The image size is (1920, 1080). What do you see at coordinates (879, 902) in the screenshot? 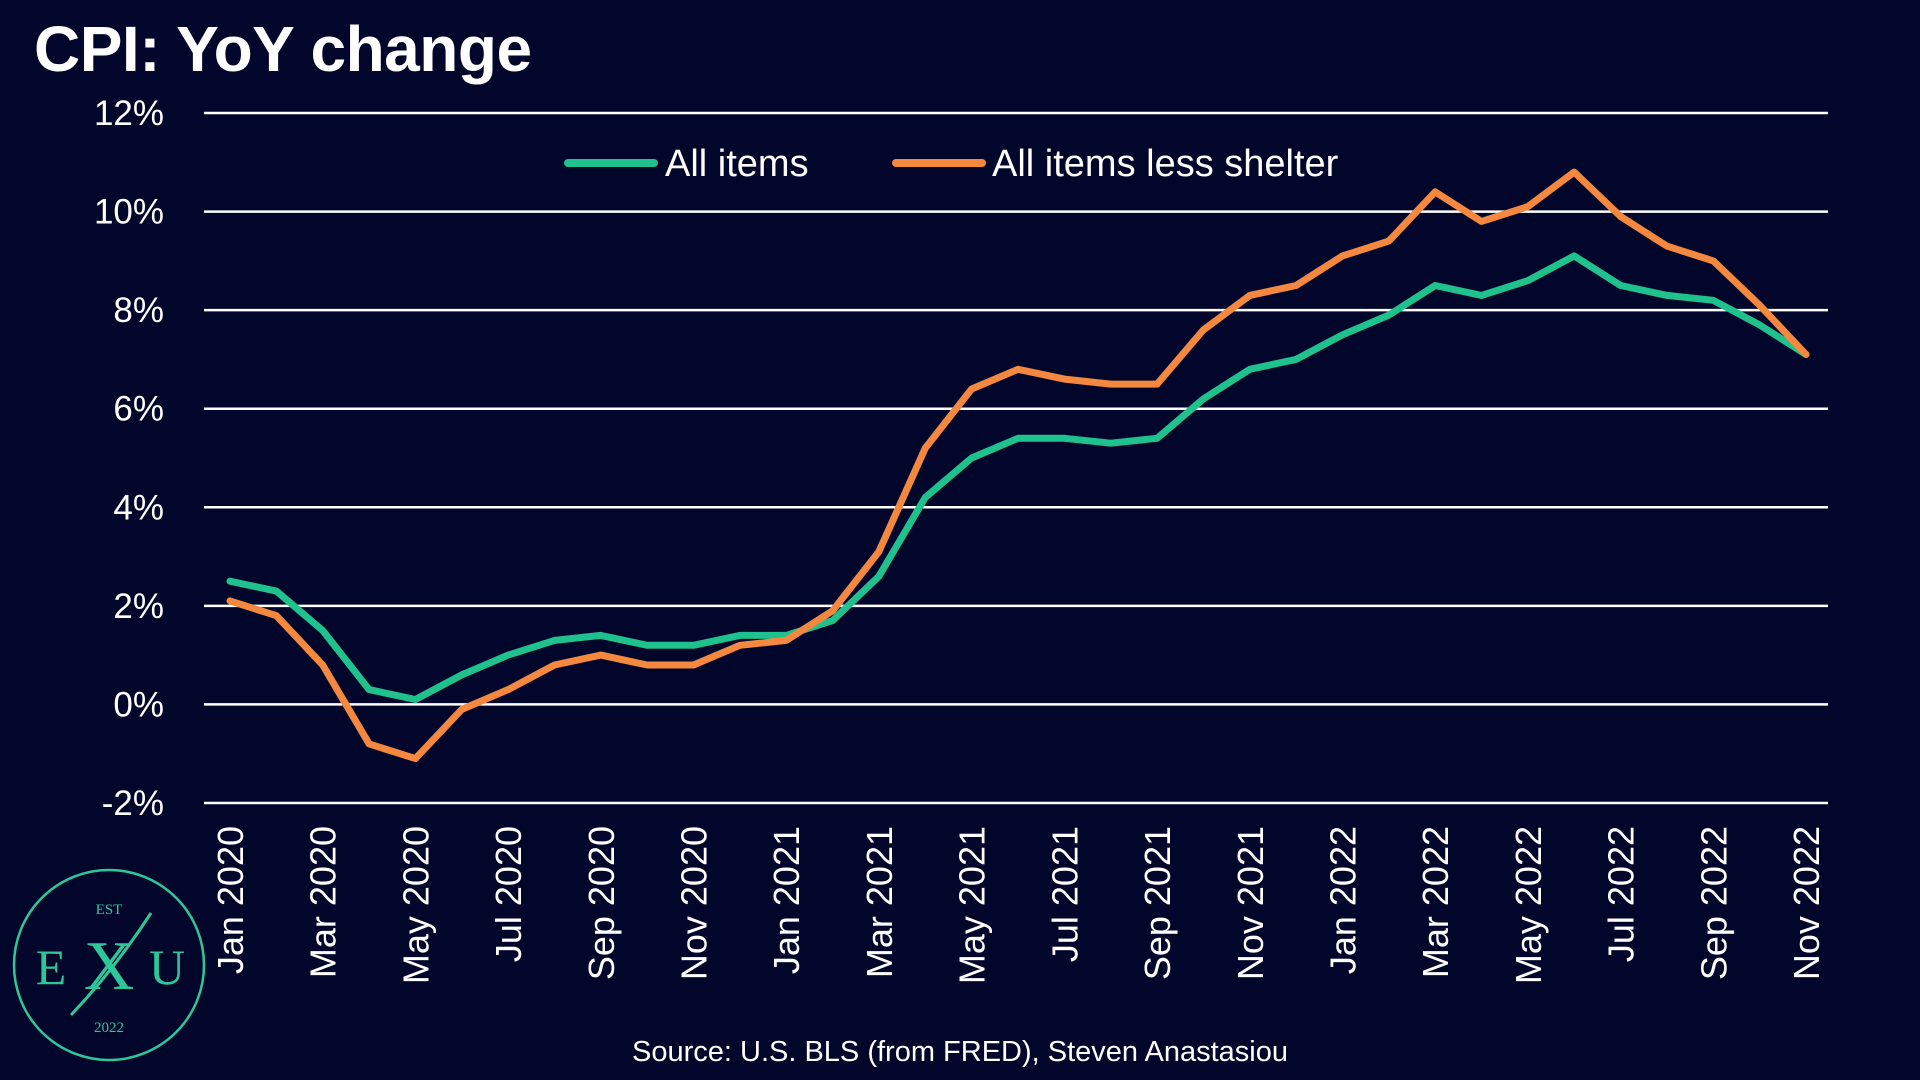
I see `x-tick-label: Mar 2021` at bounding box center [879, 902].